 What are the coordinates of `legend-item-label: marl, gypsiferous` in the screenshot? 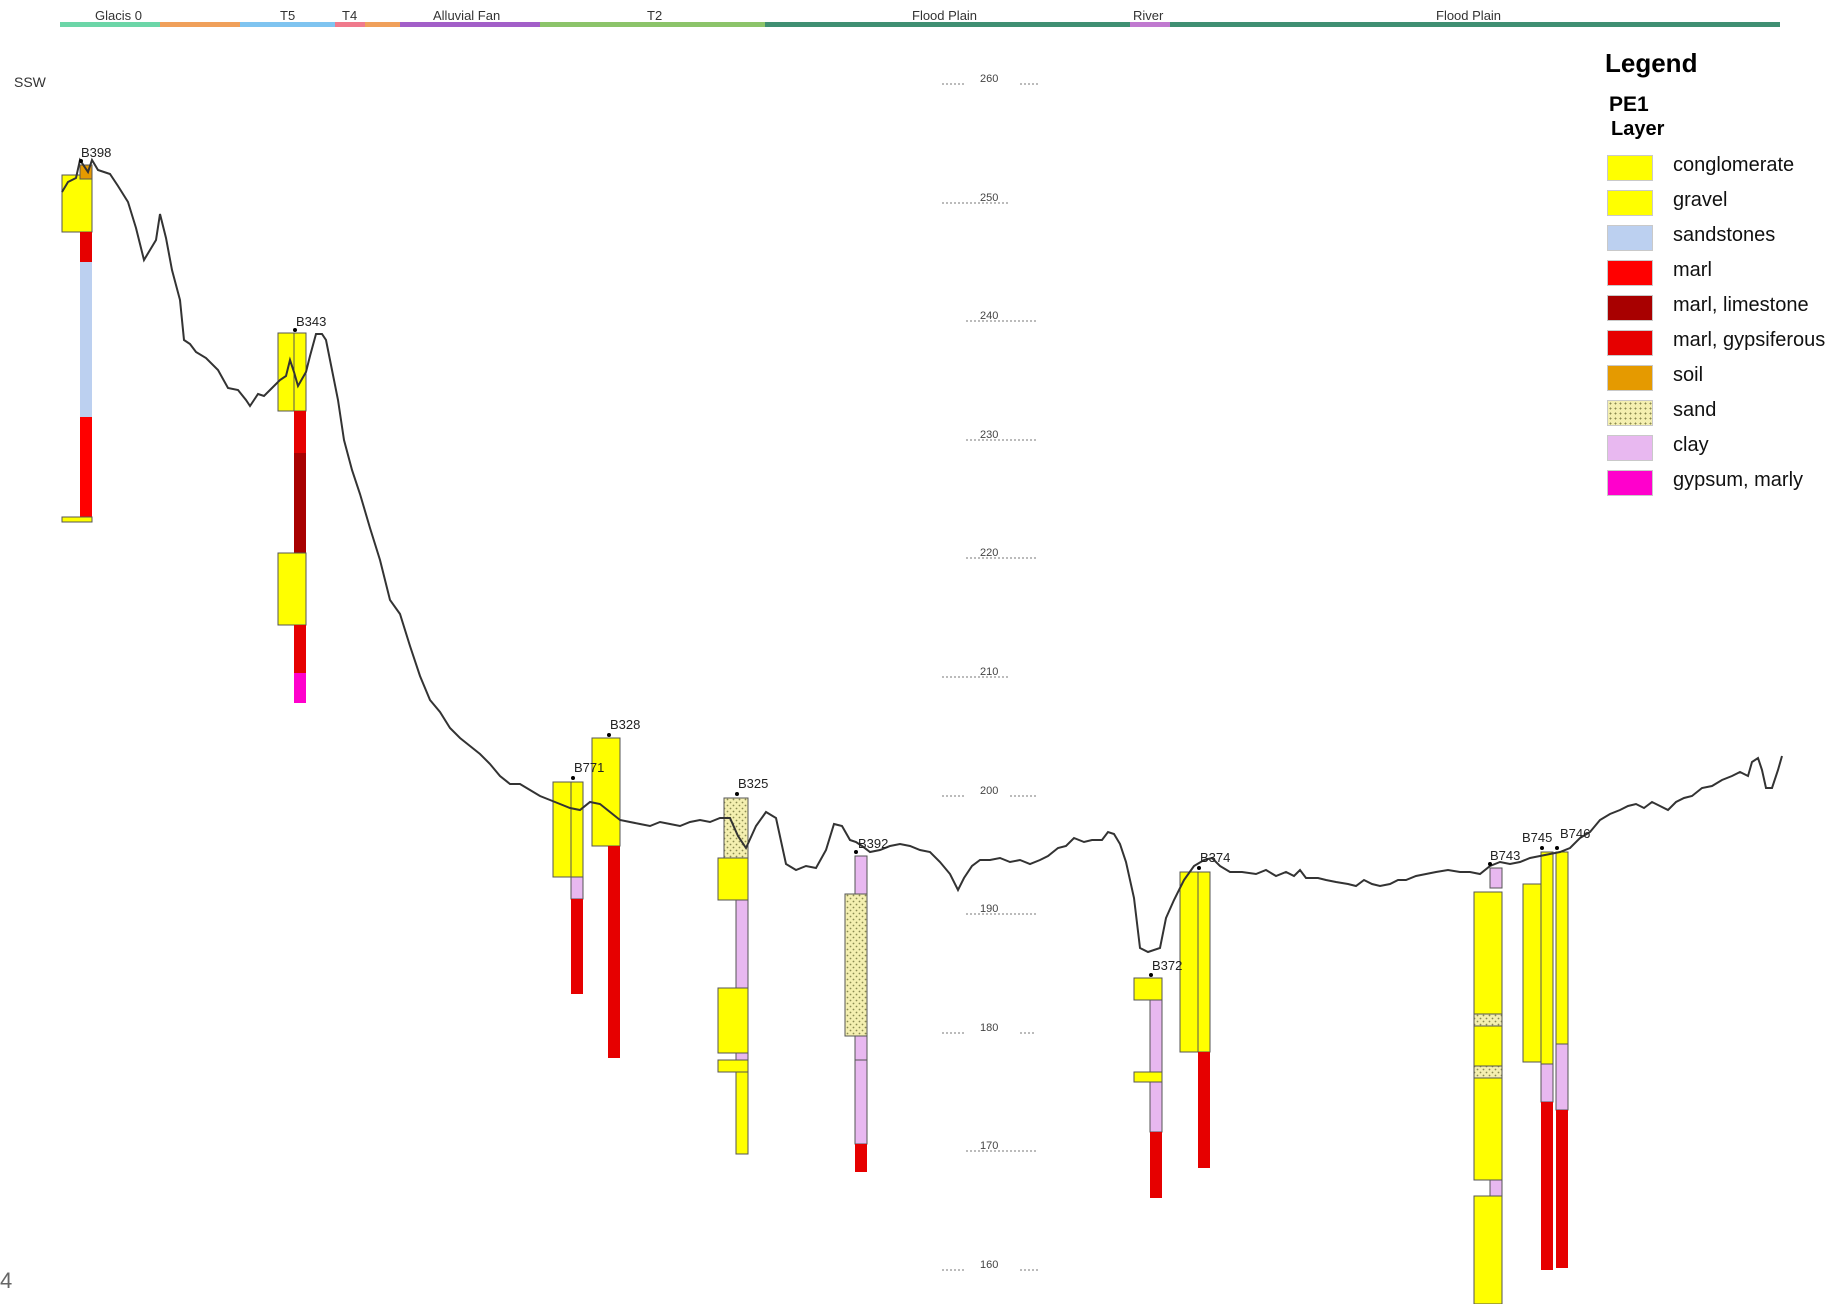 It's located at (1749, 340).